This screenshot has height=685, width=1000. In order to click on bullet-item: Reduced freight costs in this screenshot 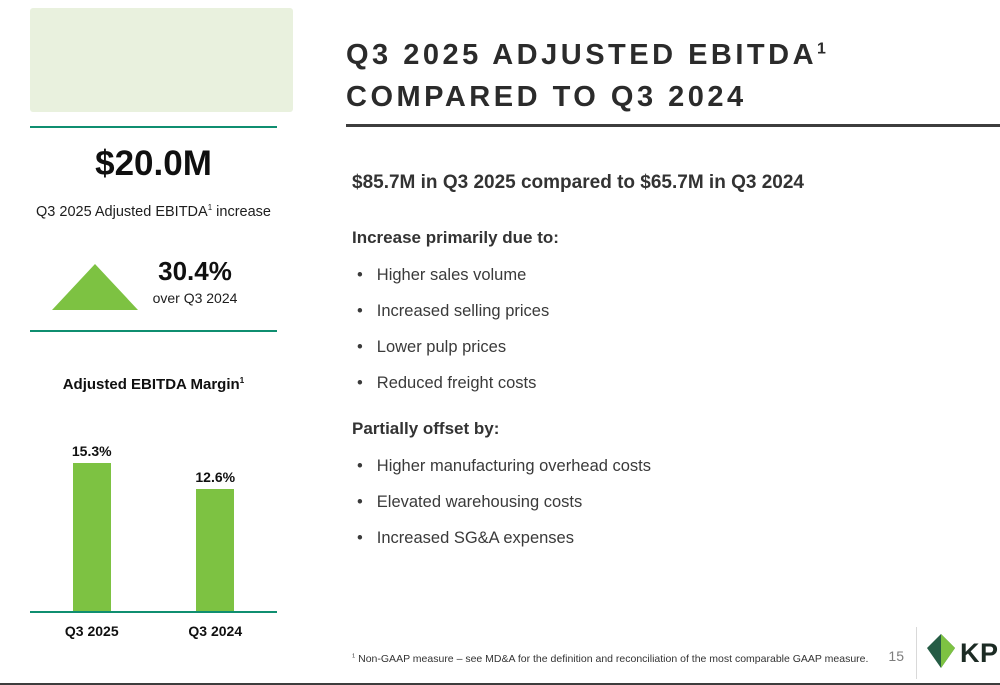, I will do `click(659, 383)`.